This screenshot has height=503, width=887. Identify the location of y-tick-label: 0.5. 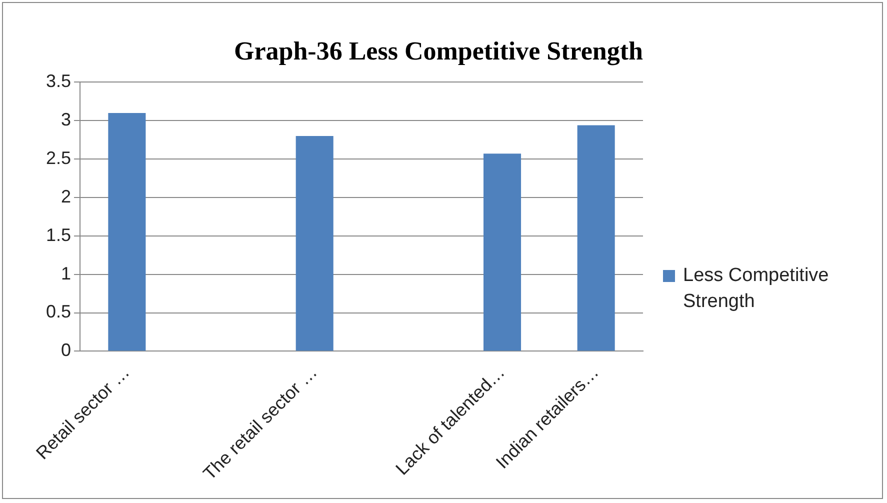
(59, 312).